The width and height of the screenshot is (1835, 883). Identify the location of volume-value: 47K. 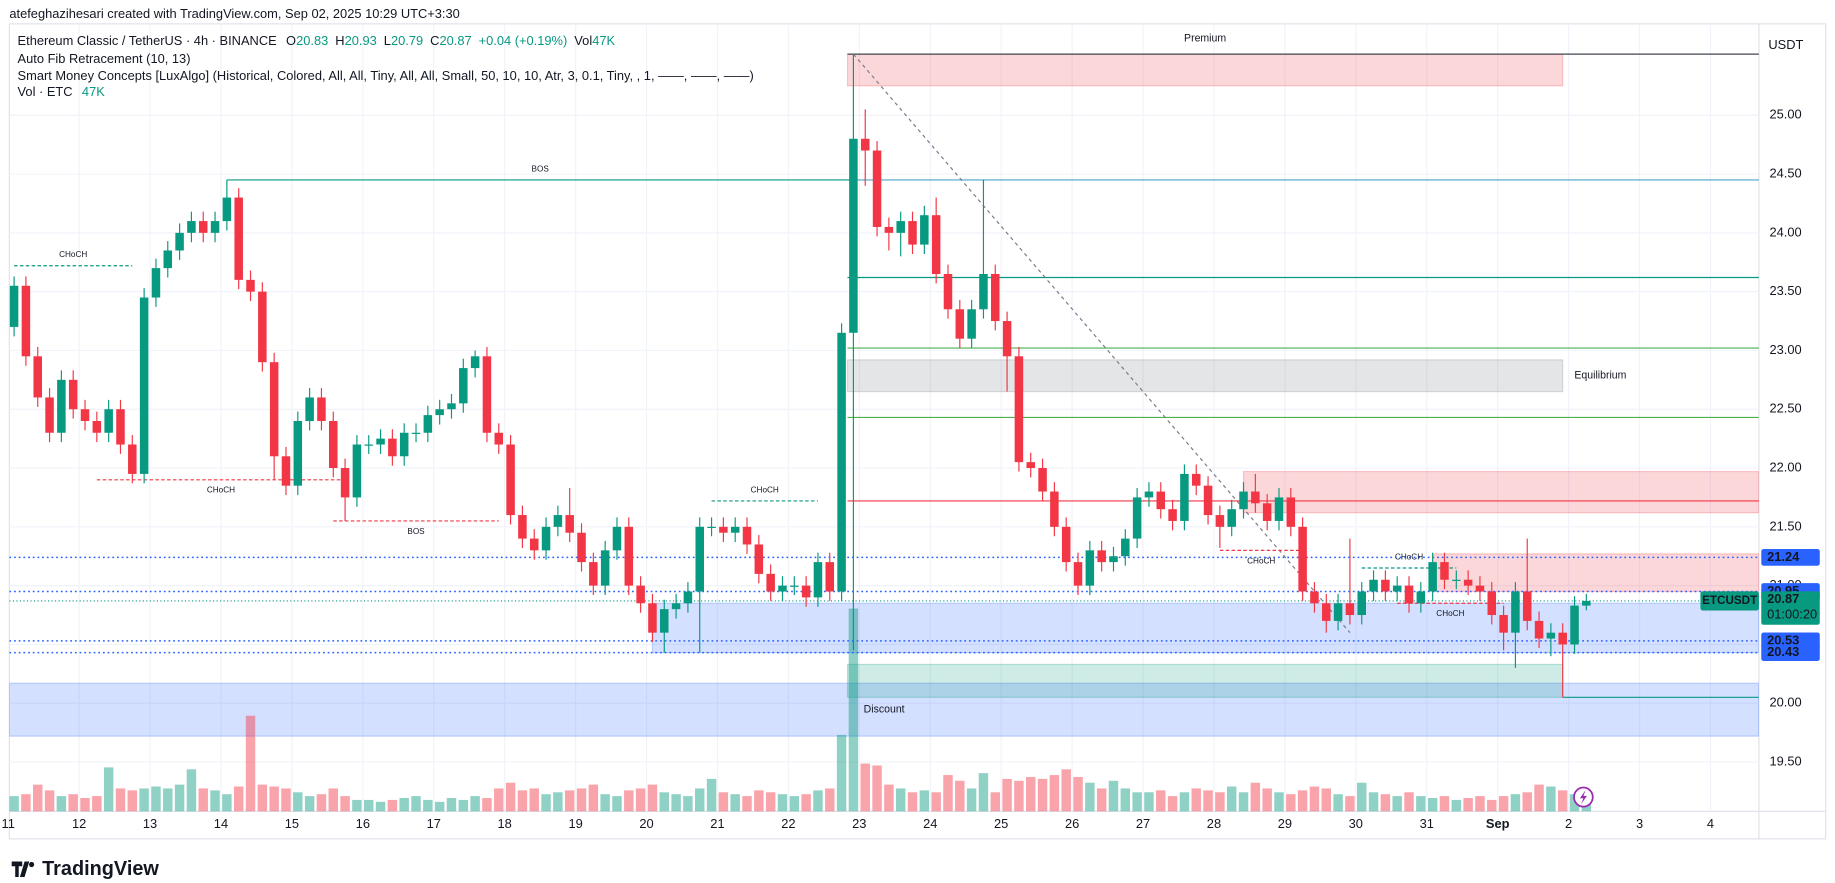
(603, 40).